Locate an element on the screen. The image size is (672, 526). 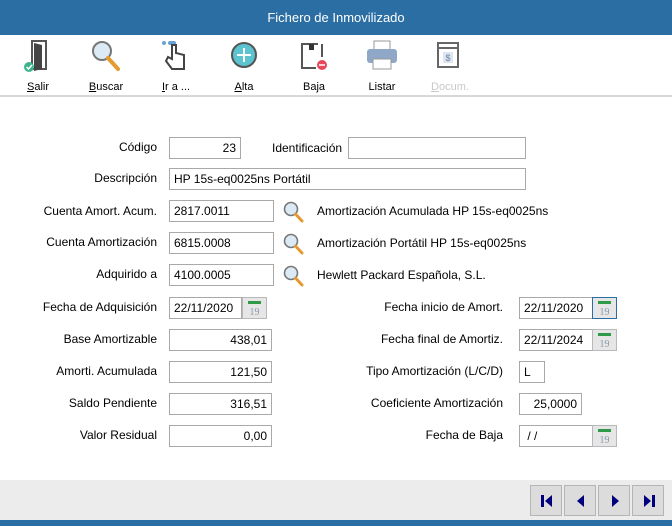
last-icon is located at coordinates (649, 501).